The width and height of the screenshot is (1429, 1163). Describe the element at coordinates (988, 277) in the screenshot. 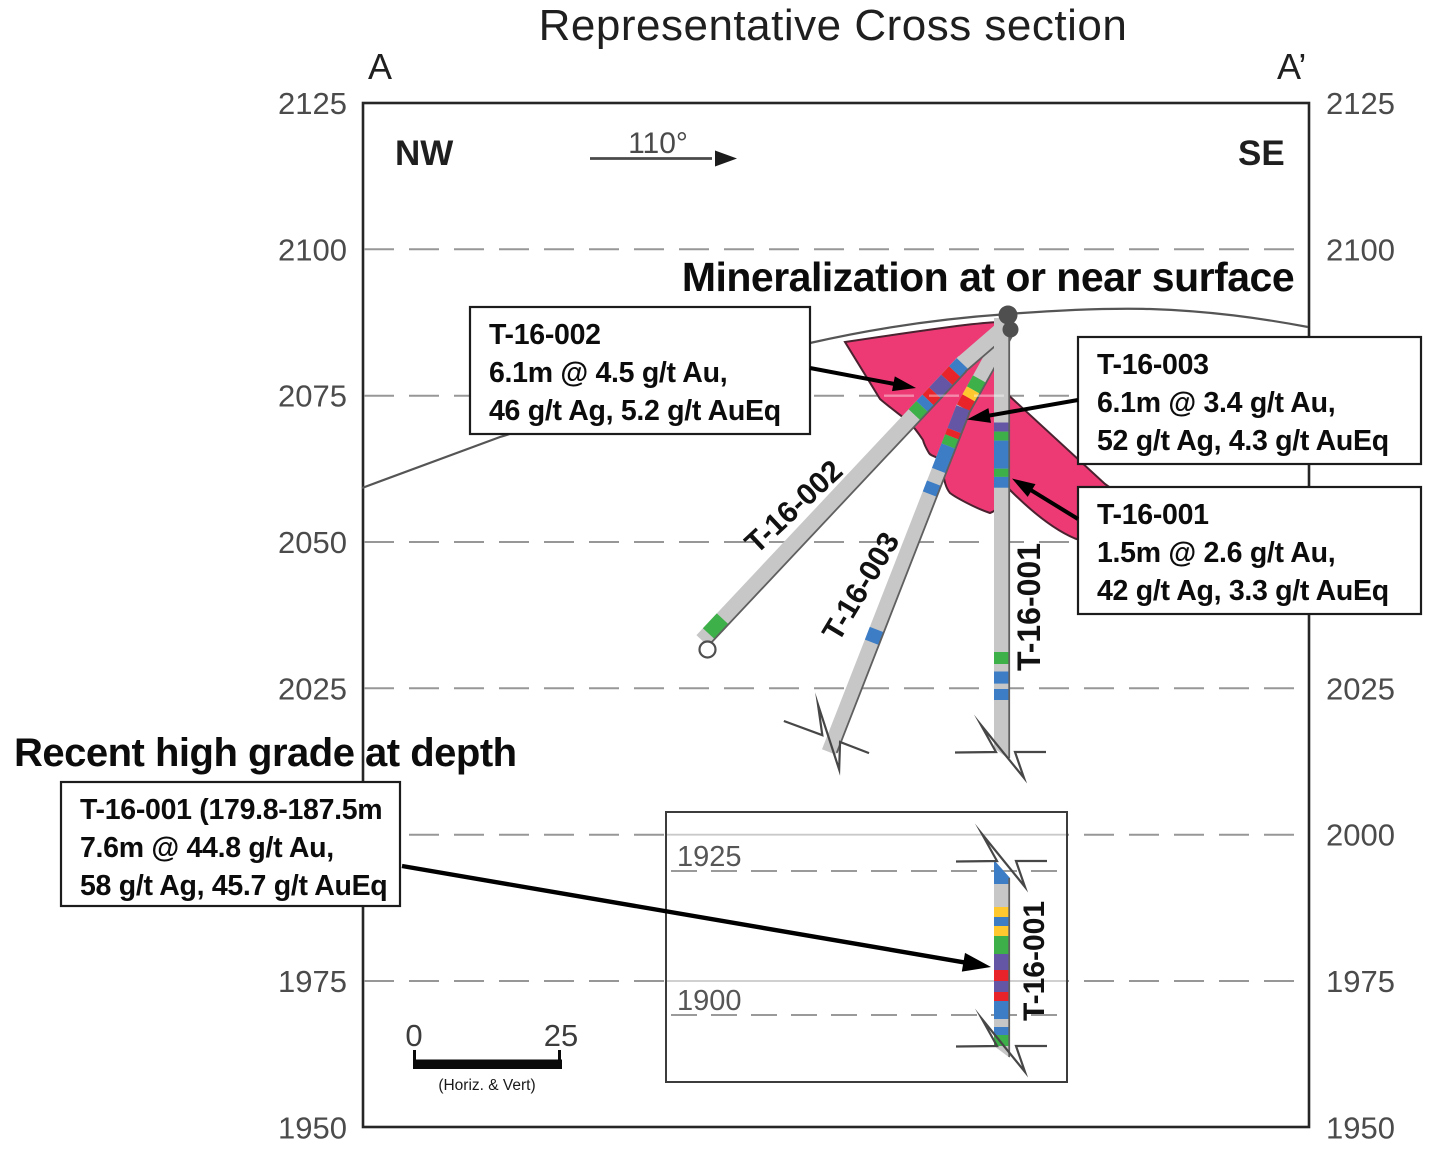

I see `svg-text:Mineralization at or near surf: Mineralization at or near surface` at that location.